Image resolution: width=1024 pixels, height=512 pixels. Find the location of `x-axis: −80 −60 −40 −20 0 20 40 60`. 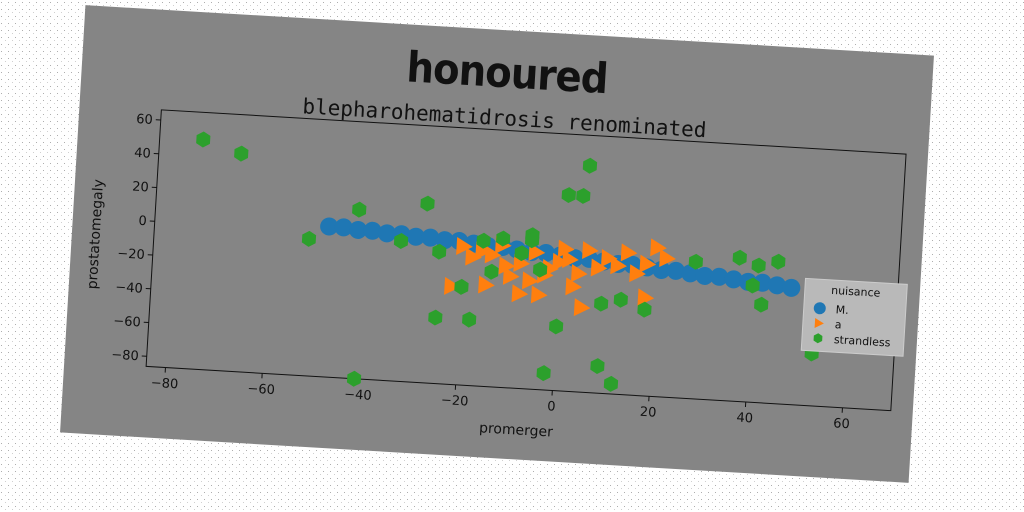

x-axis: −80 −60 −40 −20 0 20 40 60 is located at coordinates (500, 399).